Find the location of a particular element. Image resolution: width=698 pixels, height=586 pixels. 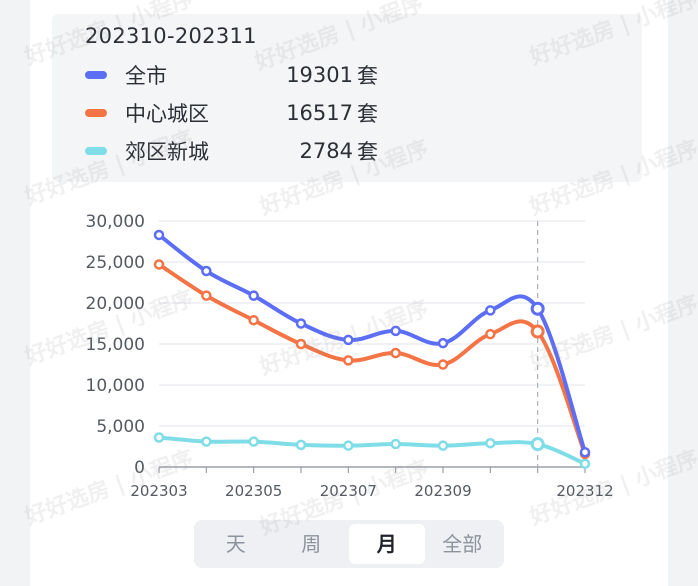

toggle-week: 周 is located at coordinates (311, 544).